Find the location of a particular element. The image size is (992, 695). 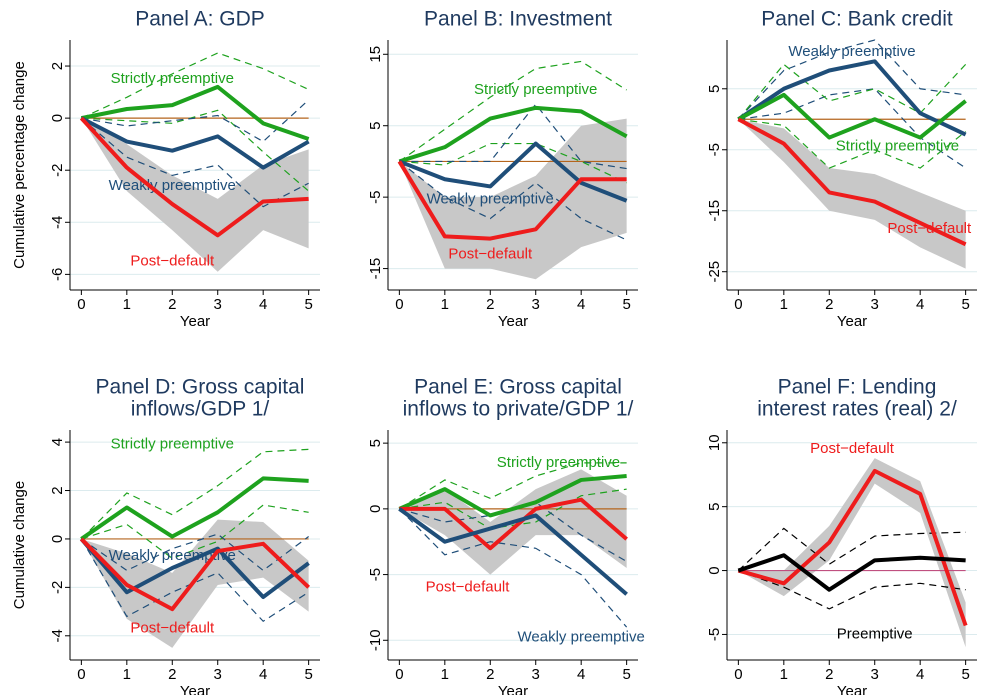

y-axis-title: Cumulative percentage change is located at coordinates (19, 165).